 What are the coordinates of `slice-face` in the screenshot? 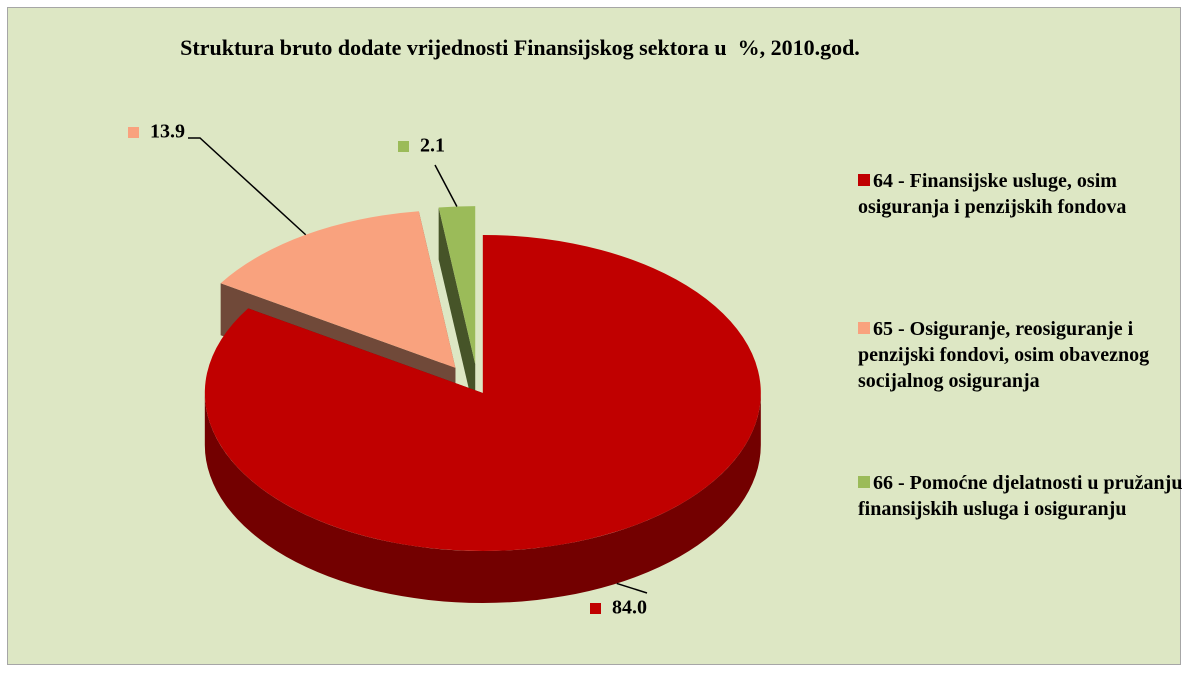 It's located at (457, 312).